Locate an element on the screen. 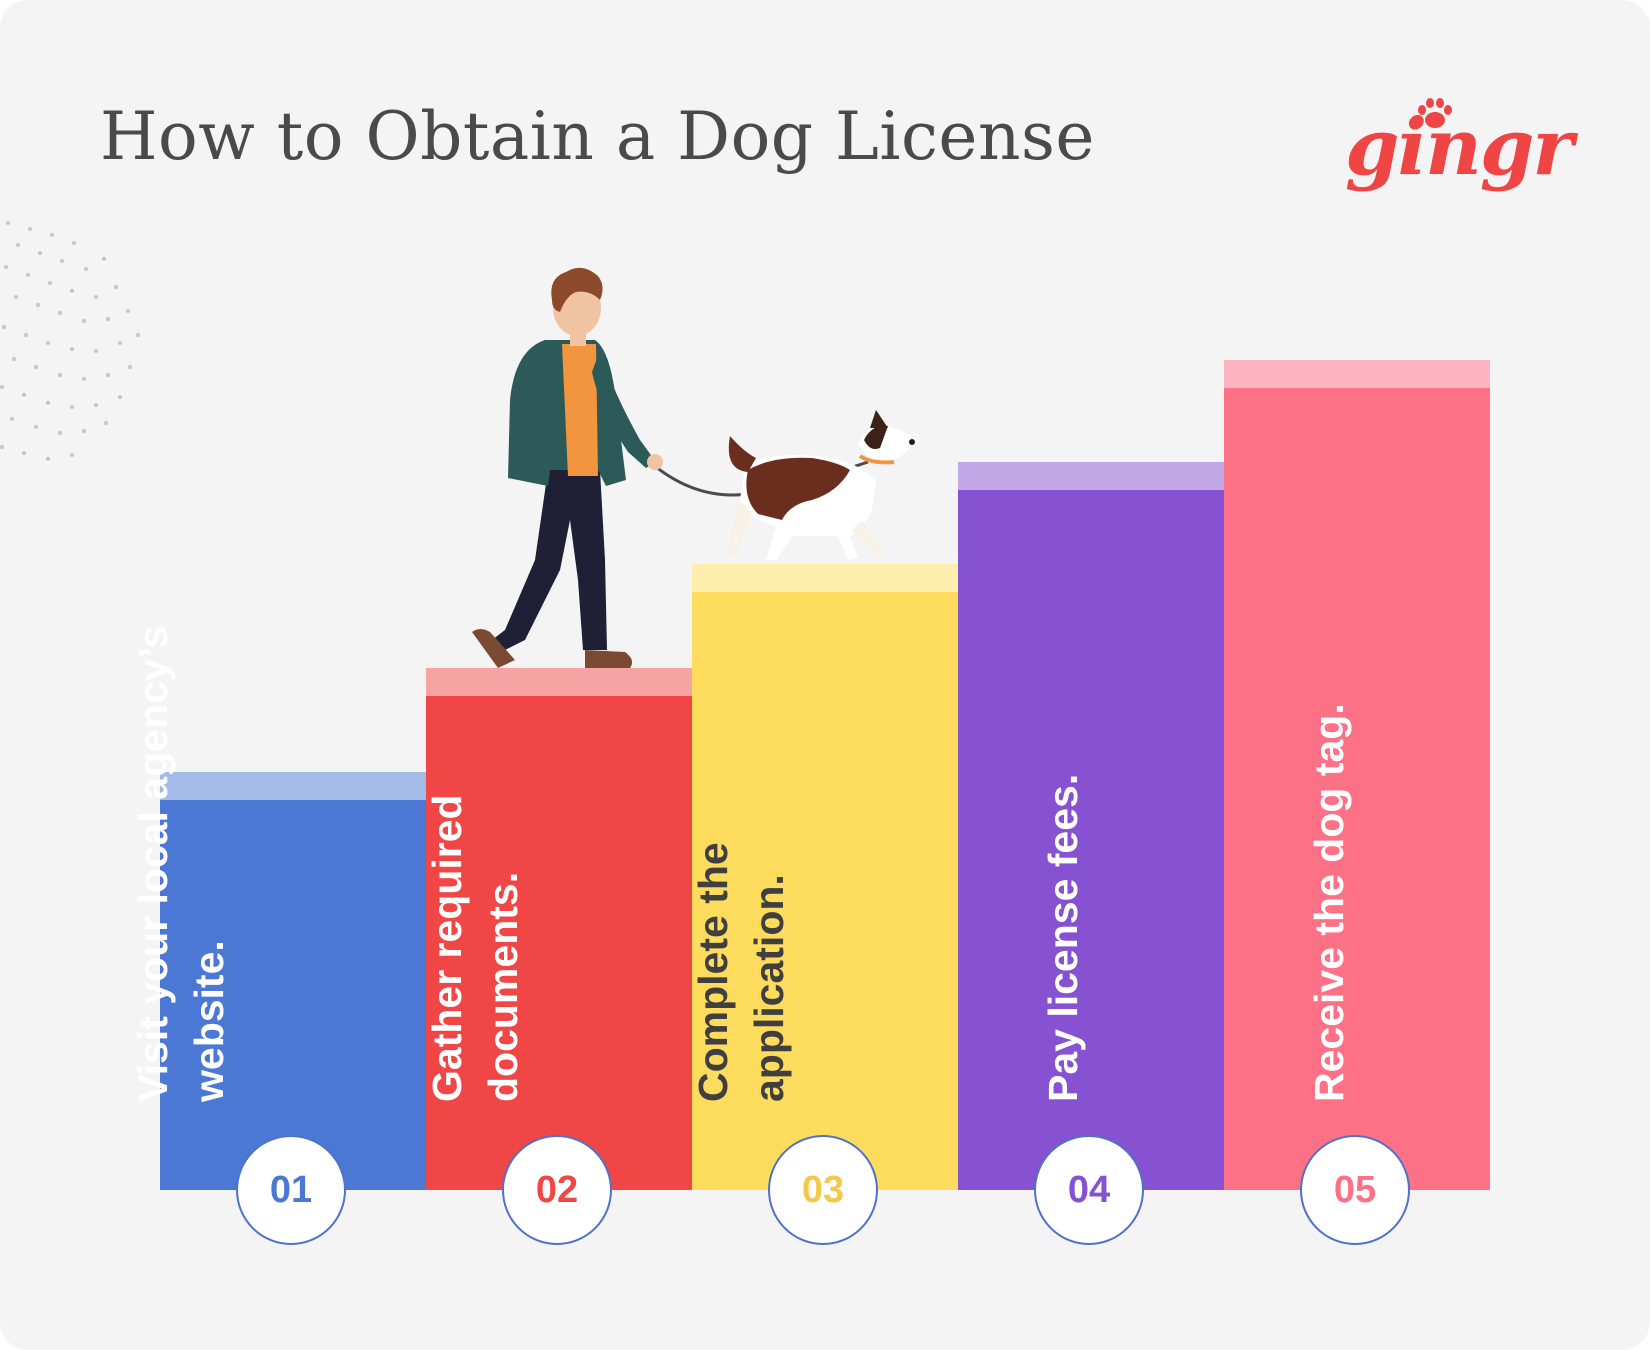 This screenshot has height=1350, width=1650. gingr-logo: gingr is located at coordinates (1459, 147).